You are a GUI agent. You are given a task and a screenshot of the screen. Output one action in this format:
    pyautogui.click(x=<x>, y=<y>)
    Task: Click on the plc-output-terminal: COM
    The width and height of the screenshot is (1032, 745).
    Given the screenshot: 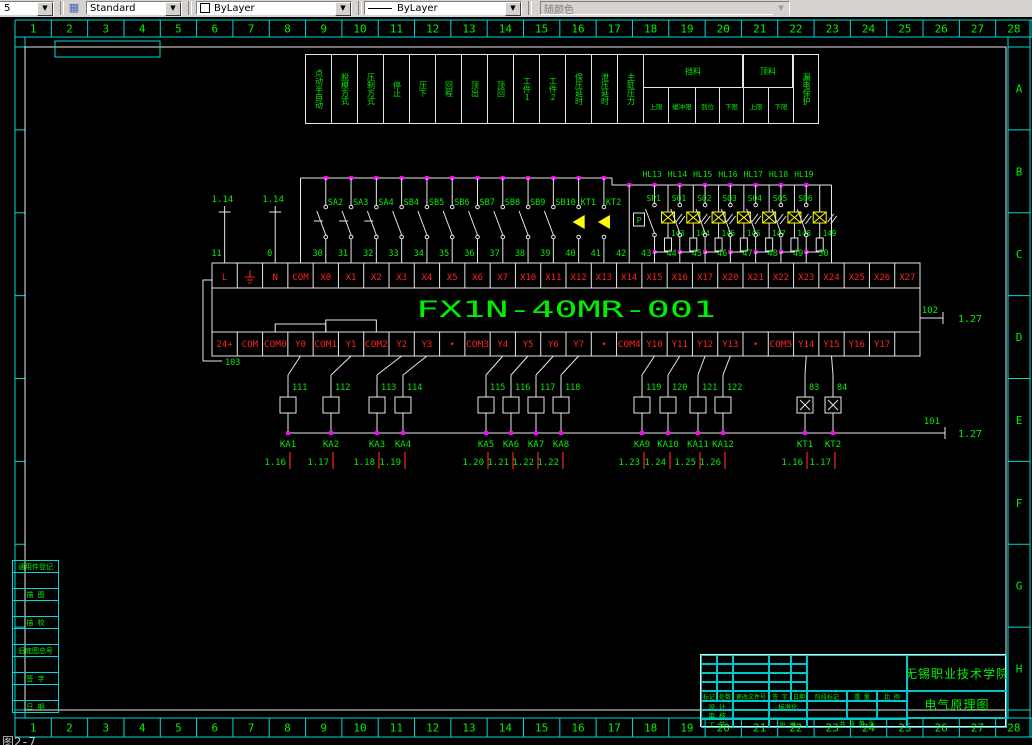 What is the action you would take?
    pyautogui.click(x=250, y=345)
    